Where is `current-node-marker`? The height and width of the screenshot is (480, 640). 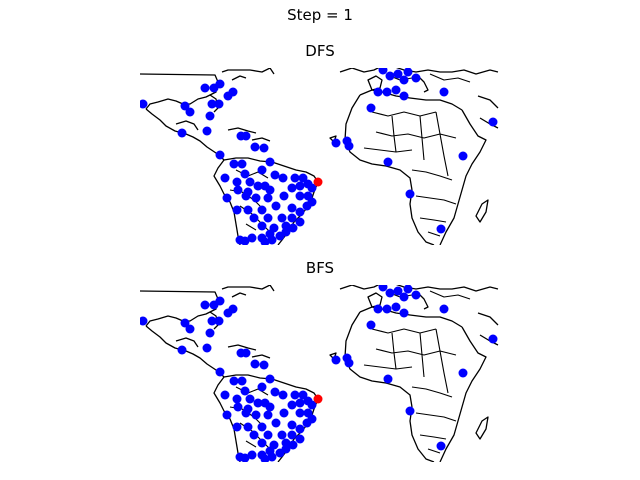 current-node-marker is located at coordinates (318, 399).